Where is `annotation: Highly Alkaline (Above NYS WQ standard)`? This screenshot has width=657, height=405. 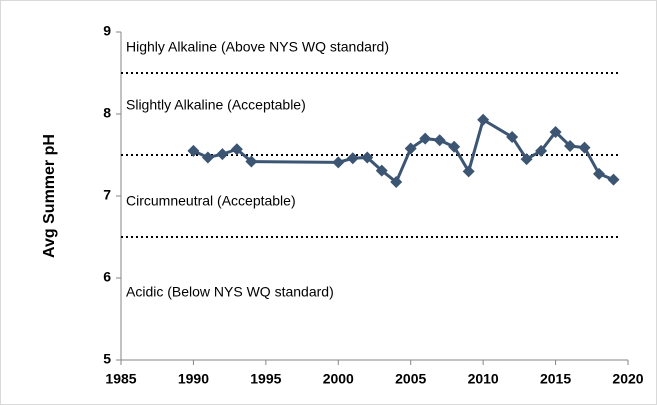 annotation: Highly Alkaline (Above NYS WQ standard) is located at coordinates (257, 47).